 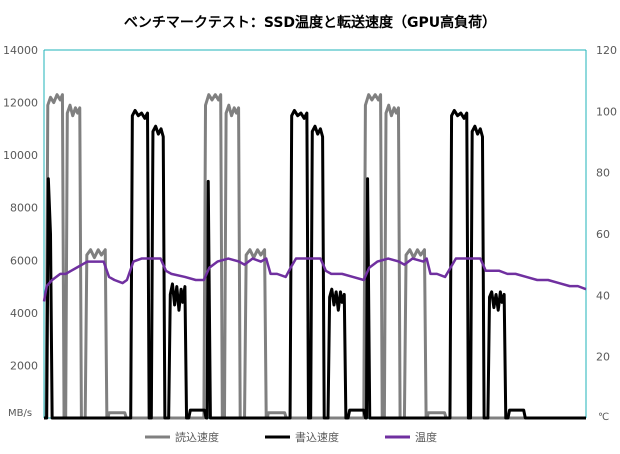 What do you see at coordinates (20, 155) in the screenshot?
I see `left-tick-label: 10000` at bounding box center [20, 155].